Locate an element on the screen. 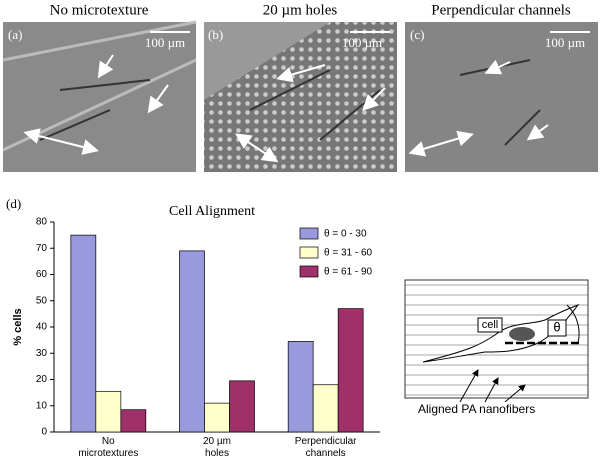 The width and height of the screenshot is (602, 464). x-tick-wrap: 20 µm holes is located at coordinates (217, 447).